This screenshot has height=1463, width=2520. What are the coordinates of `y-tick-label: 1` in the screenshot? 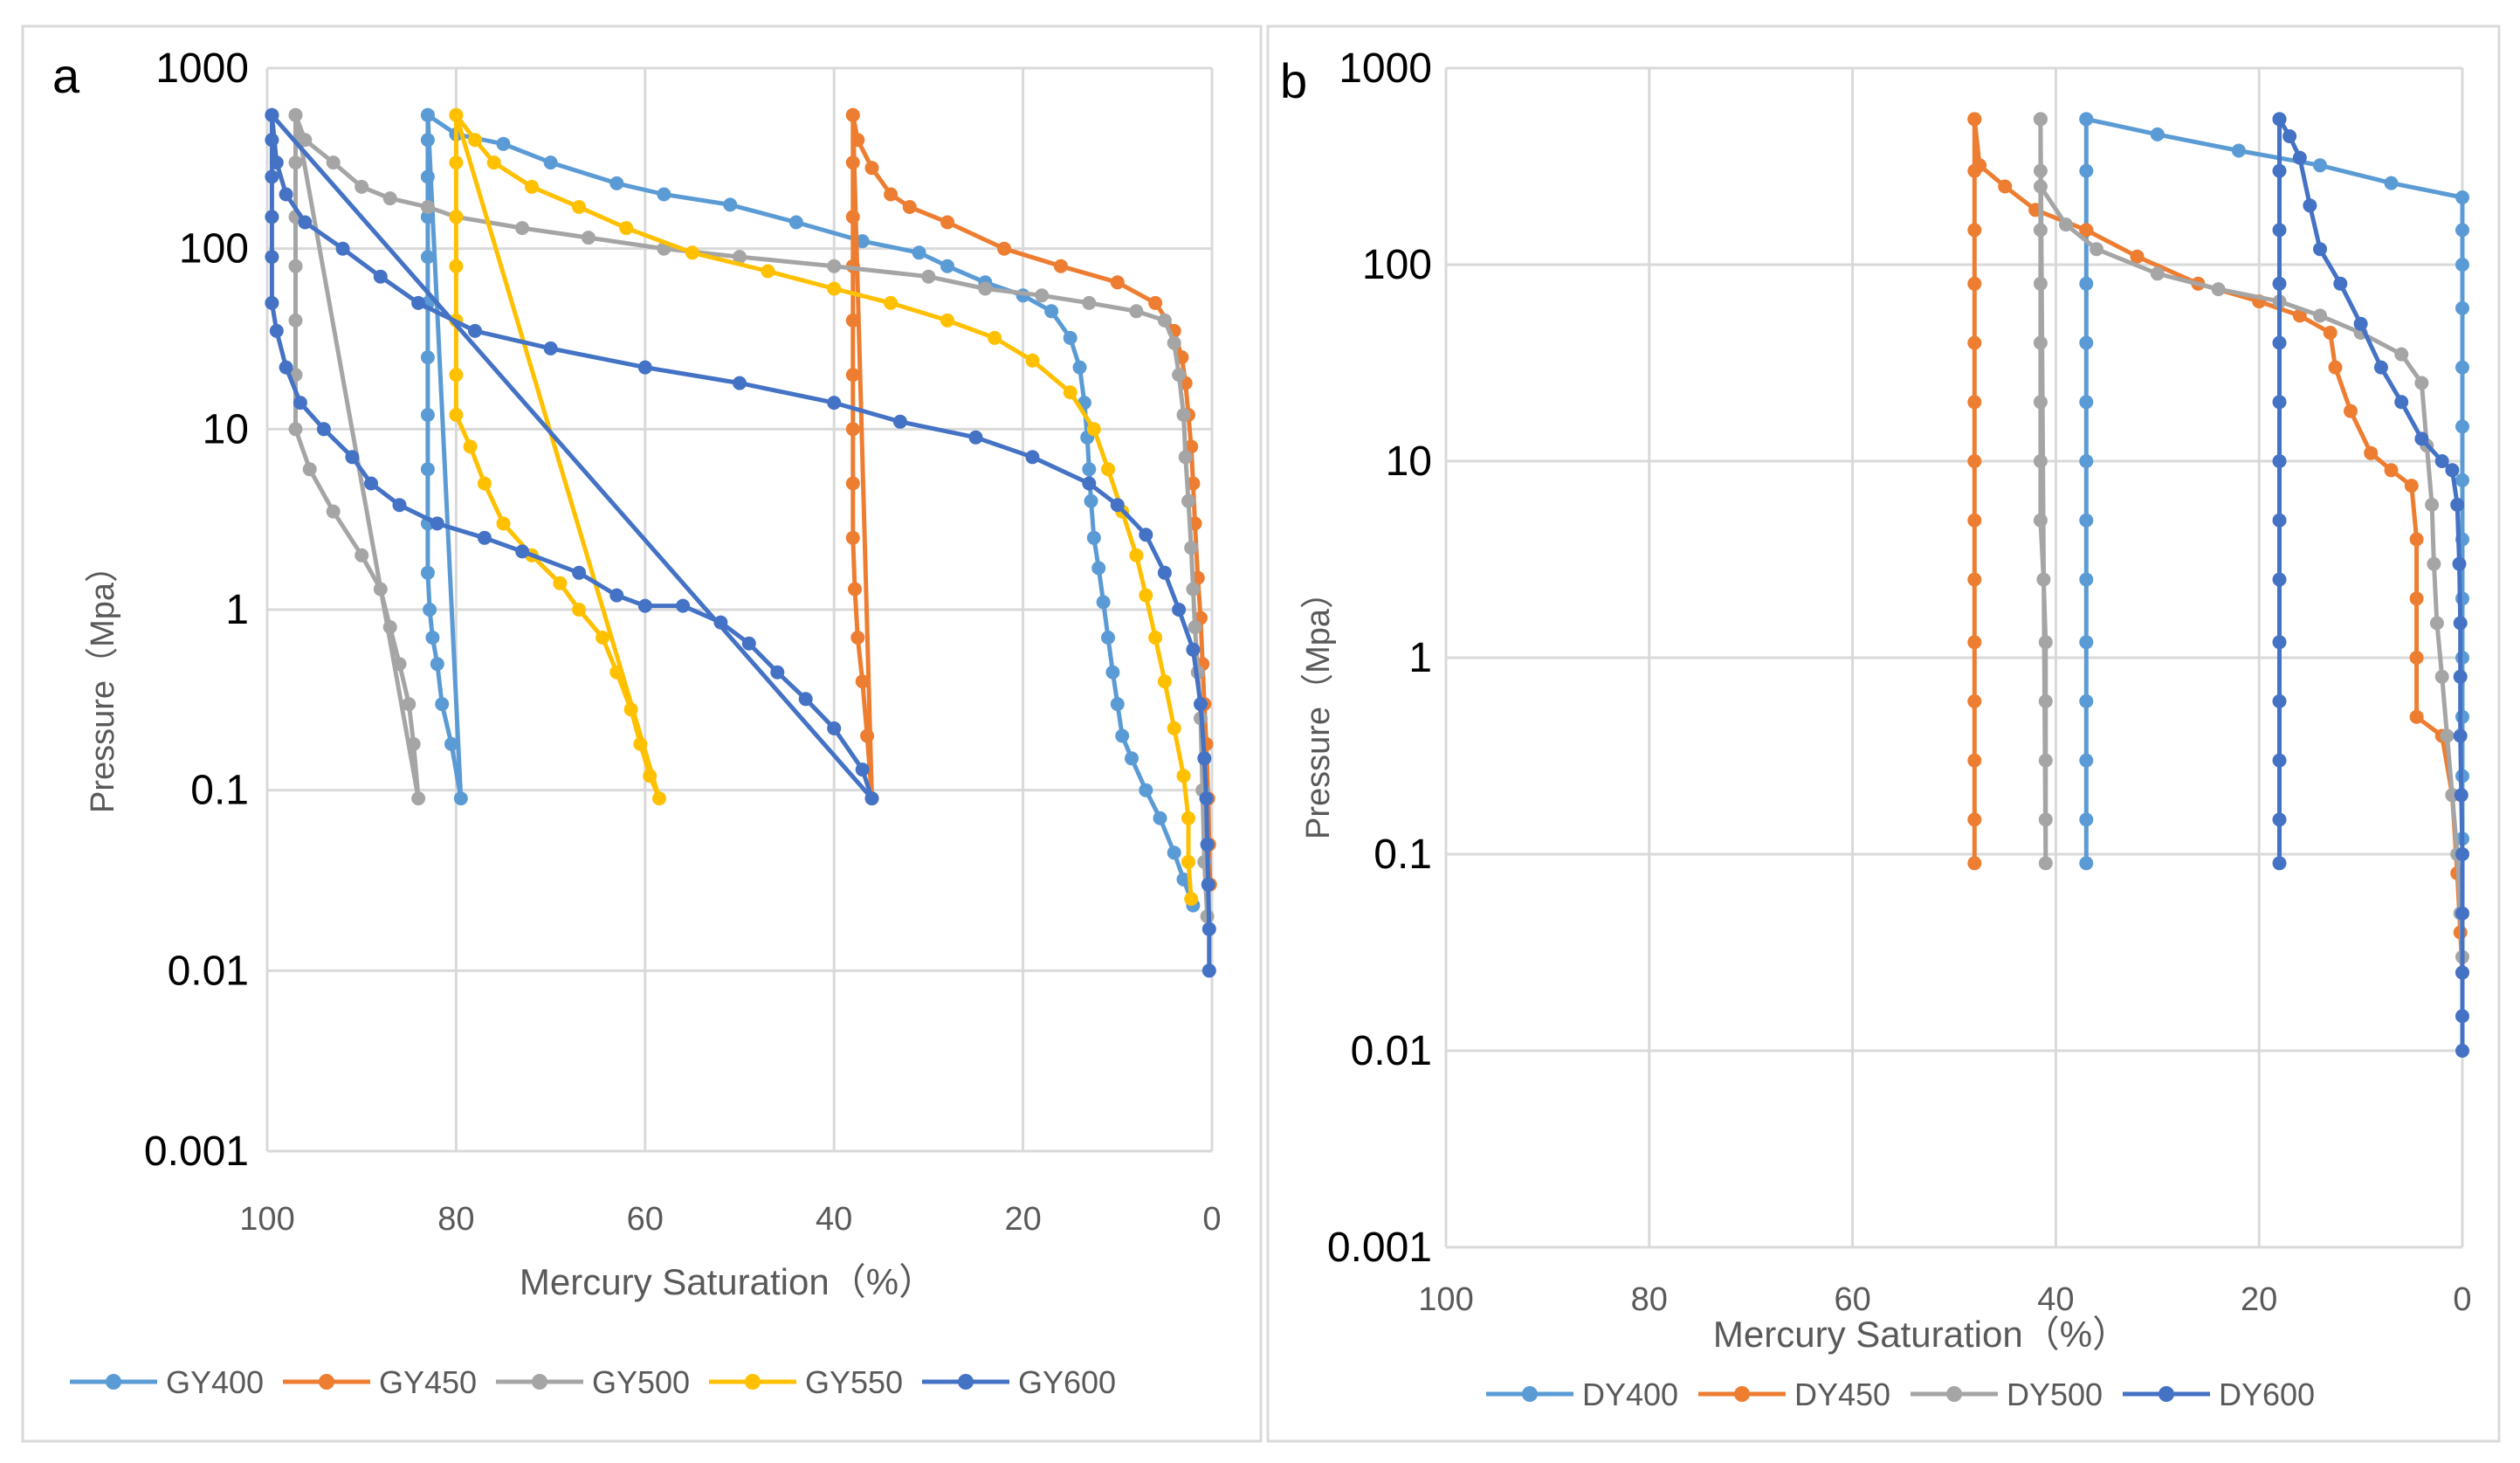 It's located at (237, 610).